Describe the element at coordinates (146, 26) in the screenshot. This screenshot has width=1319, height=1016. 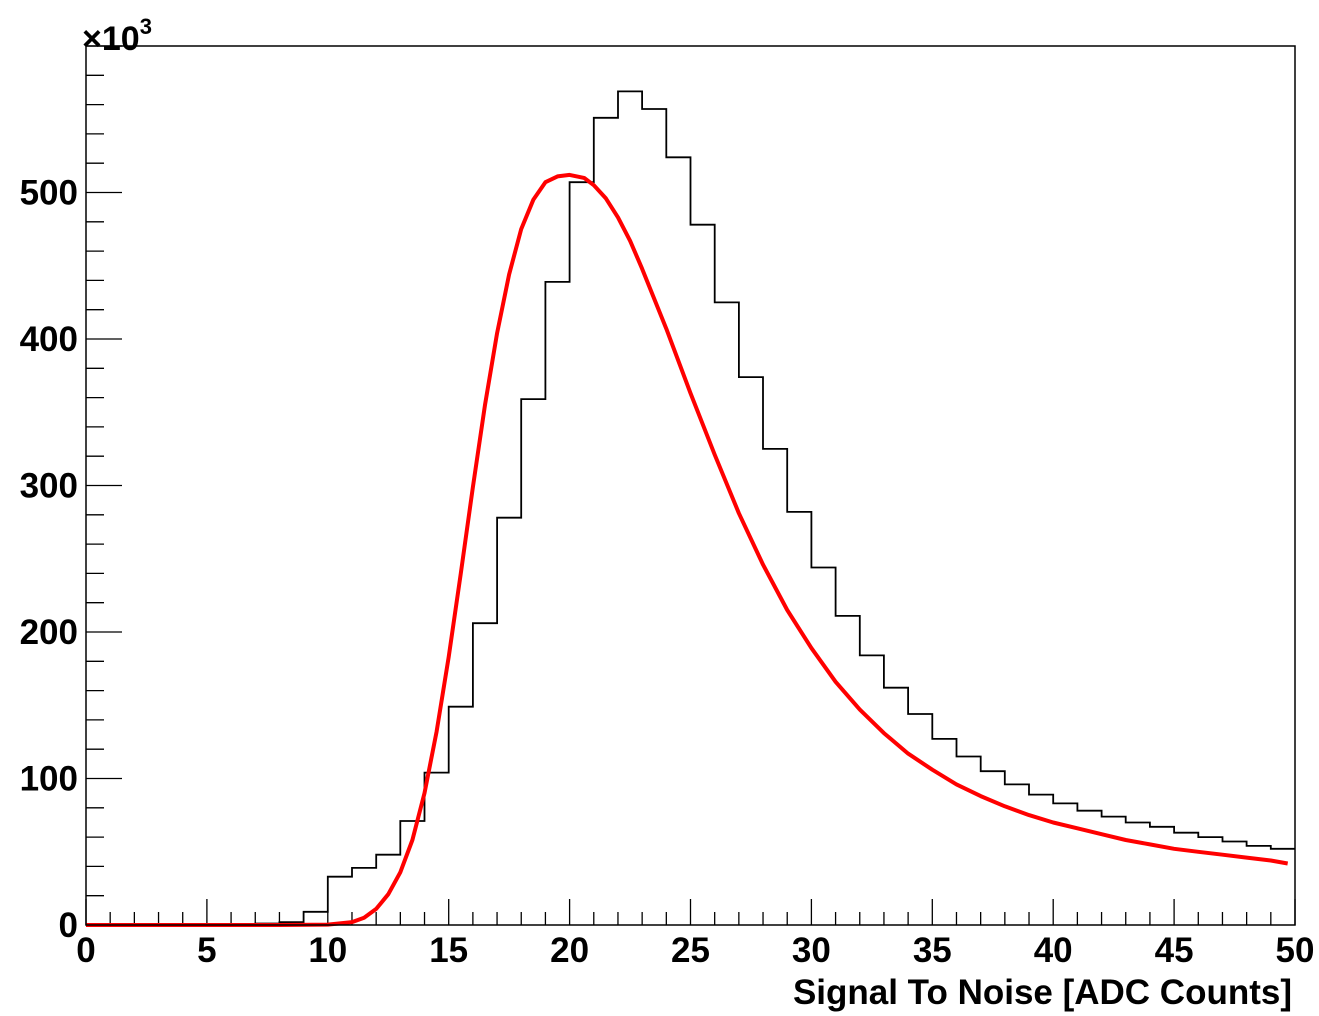
I see `y-multiplier-exponent: 3` at that location.